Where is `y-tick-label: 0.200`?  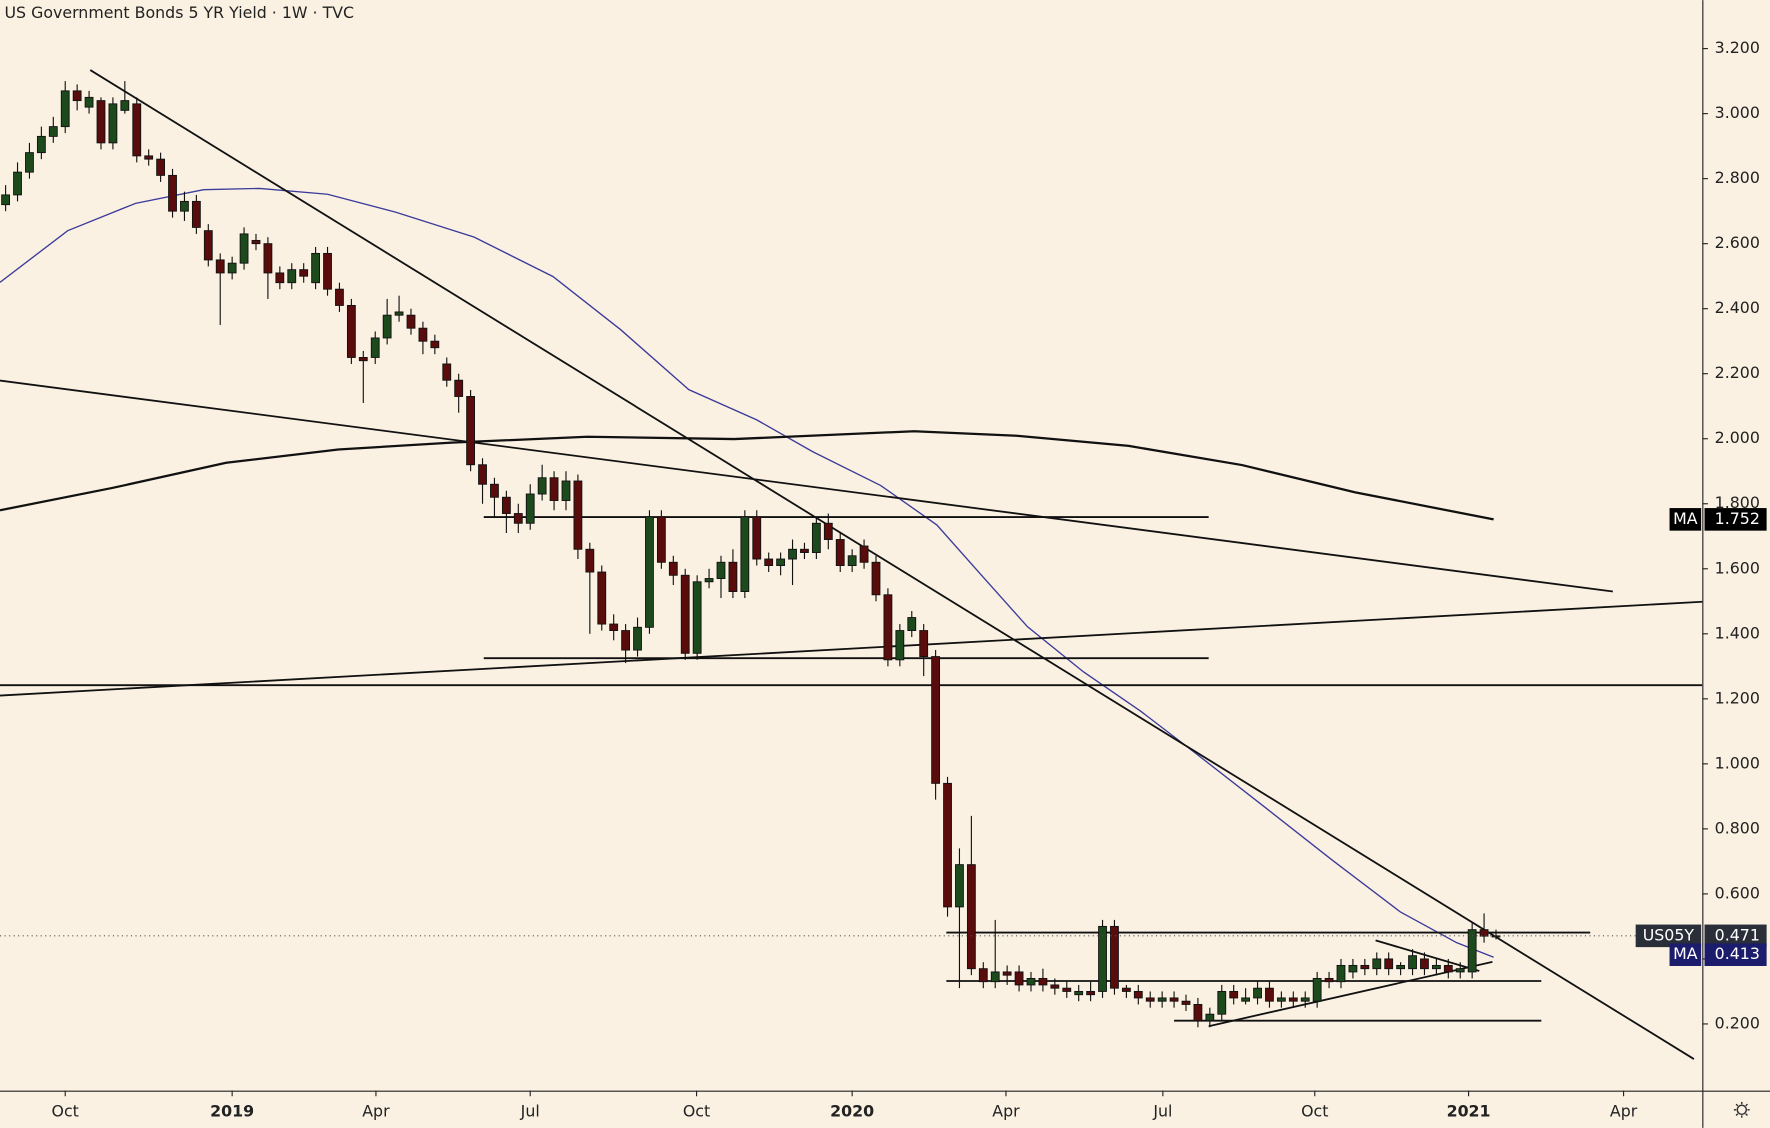
y-tick-label: 0.200 is located at coordinates (1737, 1022).